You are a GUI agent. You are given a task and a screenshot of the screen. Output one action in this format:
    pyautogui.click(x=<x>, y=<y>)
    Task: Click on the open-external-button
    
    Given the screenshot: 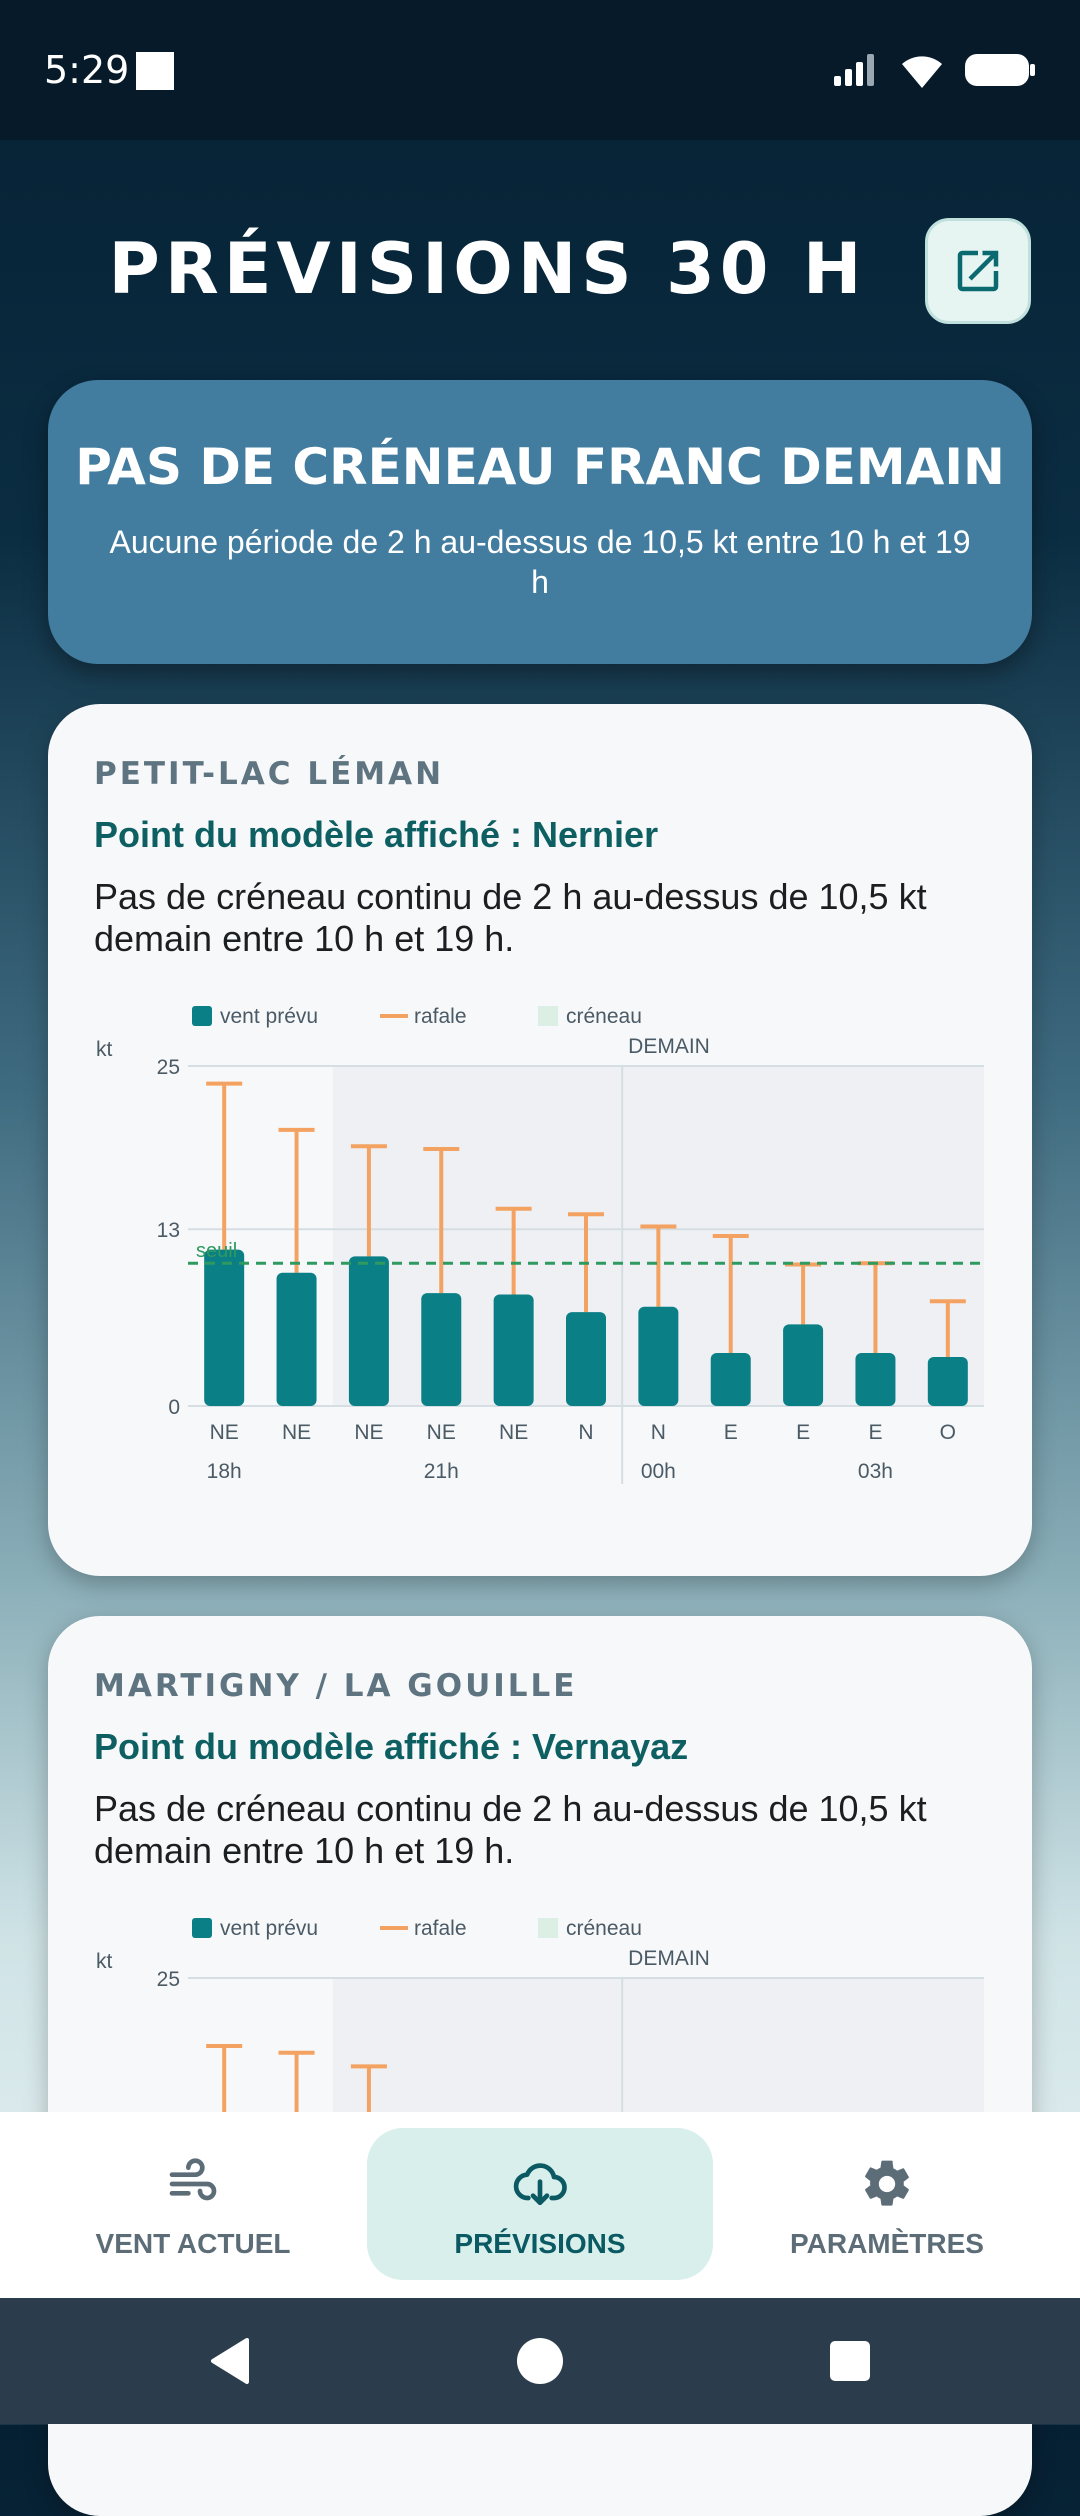 What is the action you would take?
    pyautogui.click(x=978, y=271)
    